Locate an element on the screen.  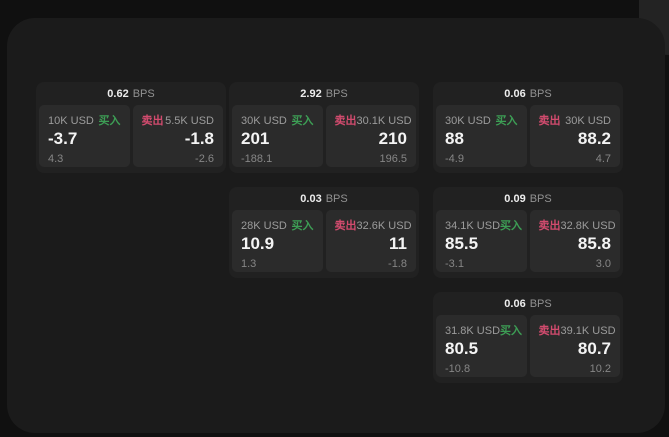
sell-price-value: 85.8 is located at coordinates (594, 243).